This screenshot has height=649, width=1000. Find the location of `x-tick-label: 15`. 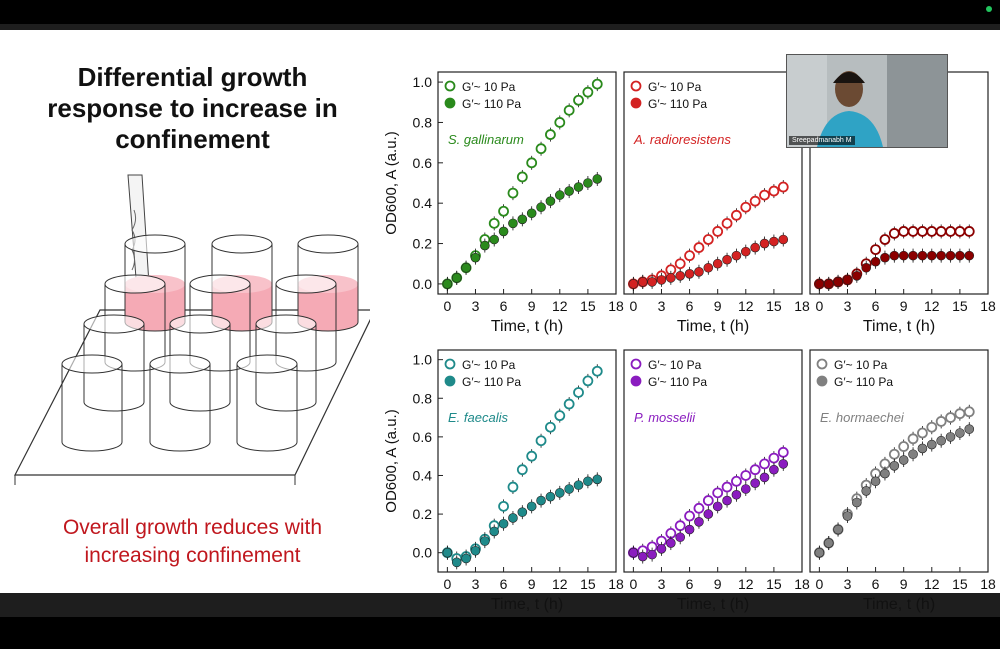

x-tick-label: 15 is located at coordinates (960, 584).